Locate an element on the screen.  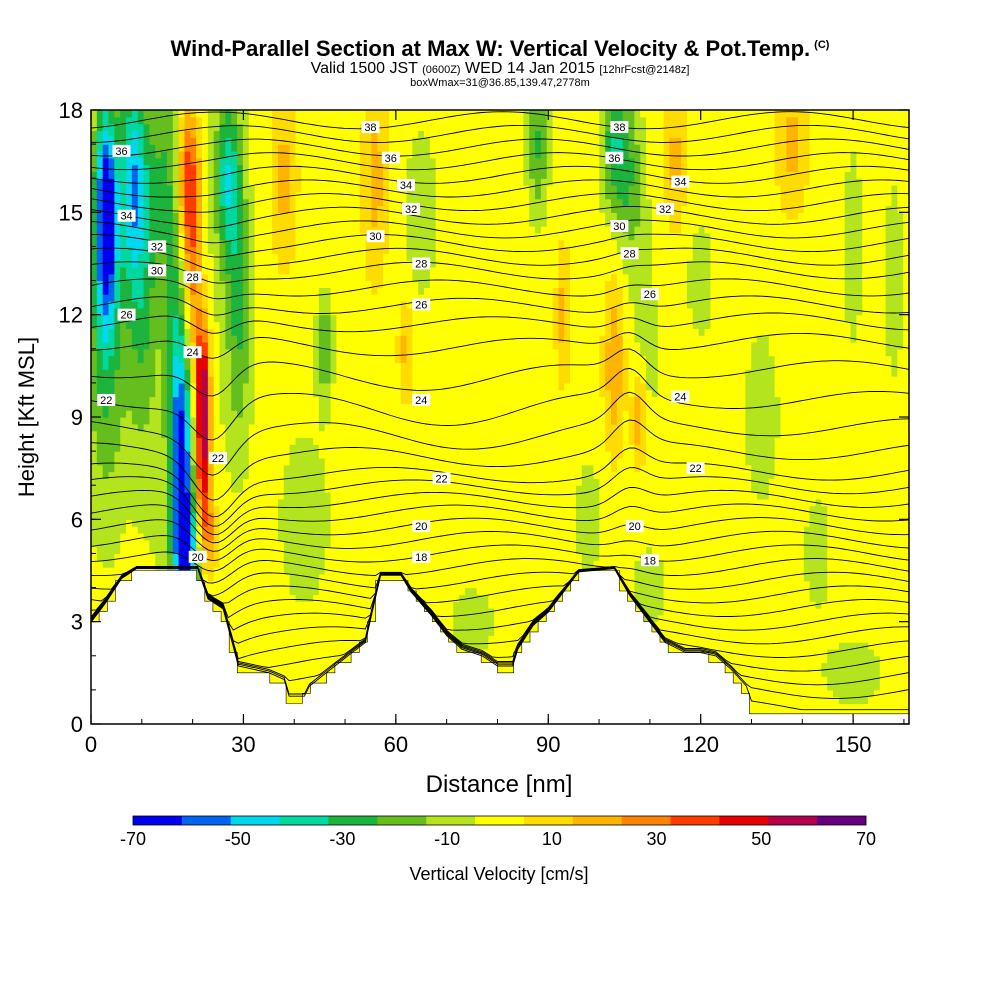
valid-utc: (0600Z) is located at coordinates (441, 70).